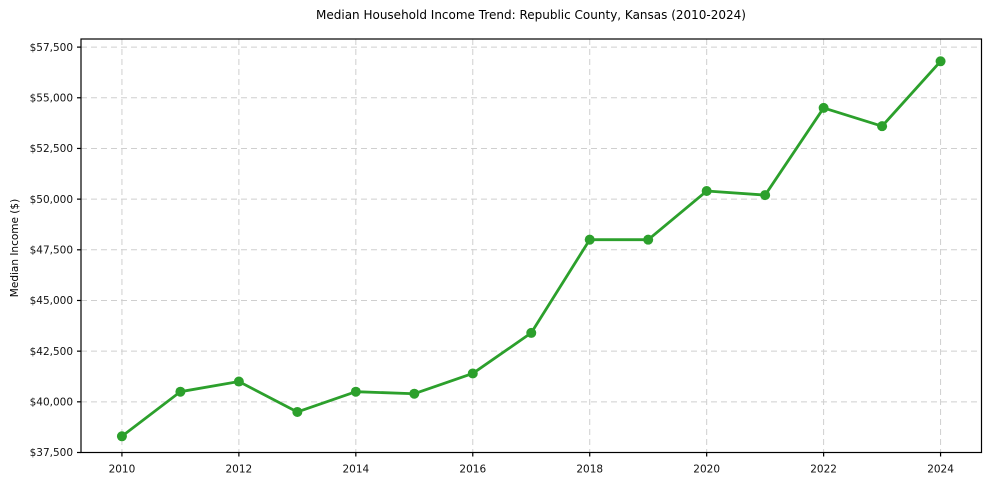  What do you see at coordinates (51, 149) in the screenshot?
I see `y-axis-tick-label: $52,500` at bounding box center [51, 149].